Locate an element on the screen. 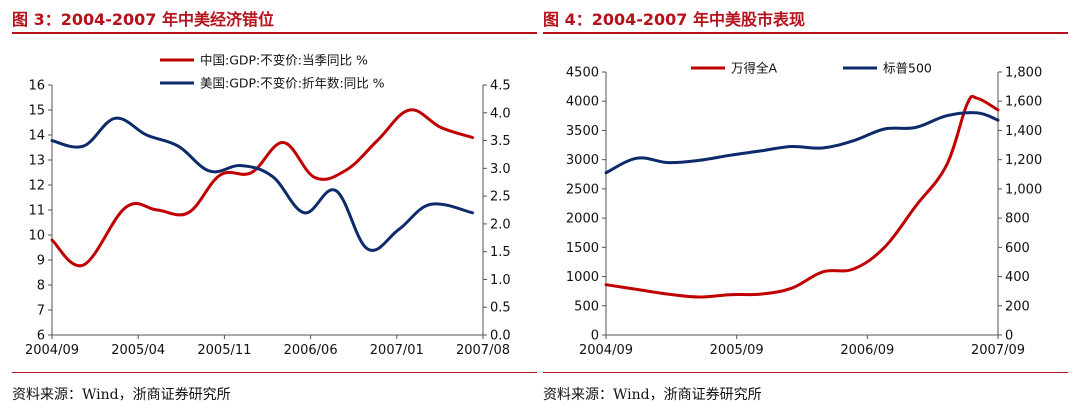  legend-label-1: 中国:GDP:不变价:当季同比 % is located at coordinates (284, 60).